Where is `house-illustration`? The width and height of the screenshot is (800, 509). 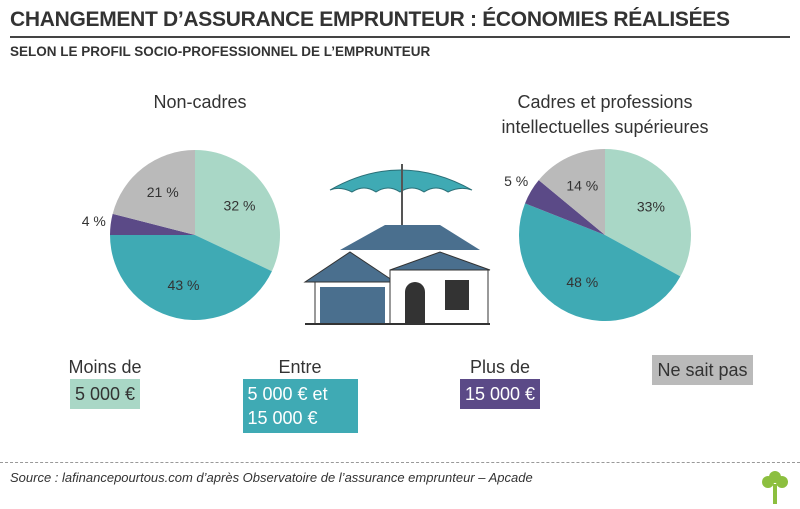 house-illustration is located at coordinates (397, 244).